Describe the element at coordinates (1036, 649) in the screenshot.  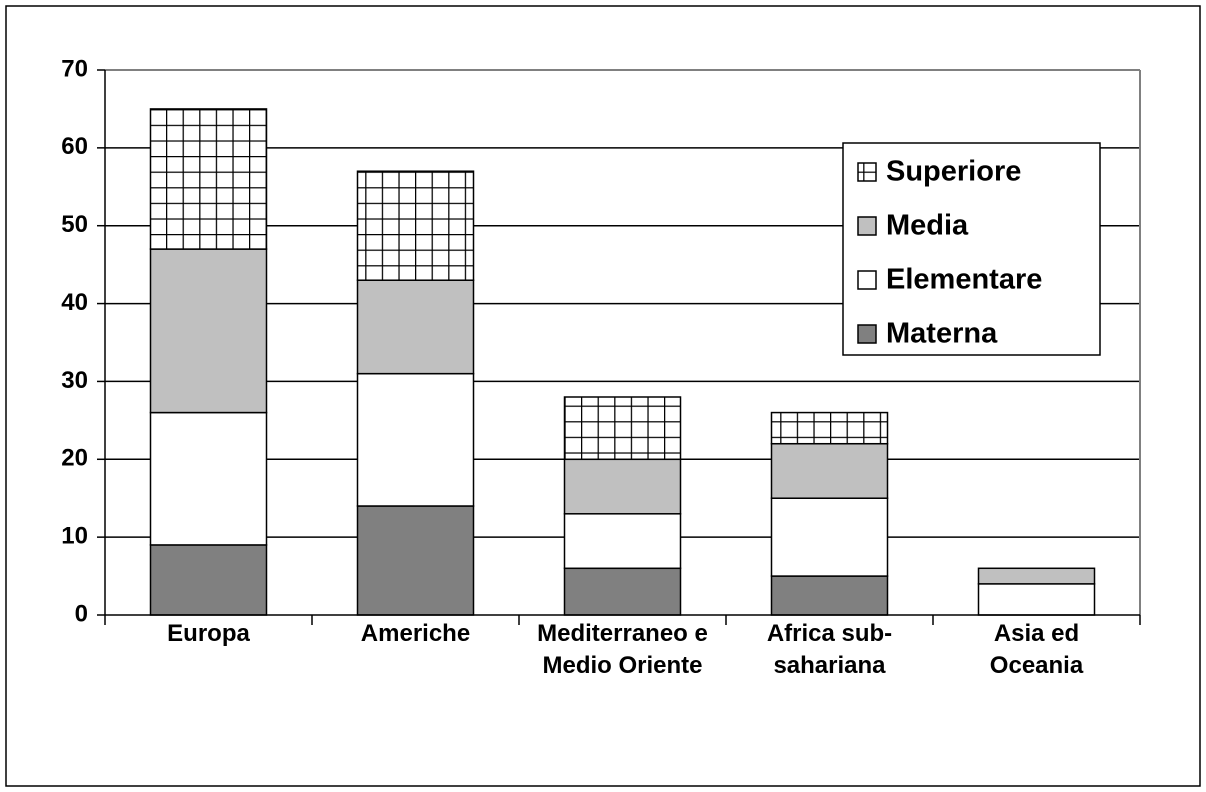
I see `x-tick-label: Asia ed Oceania` at that location.